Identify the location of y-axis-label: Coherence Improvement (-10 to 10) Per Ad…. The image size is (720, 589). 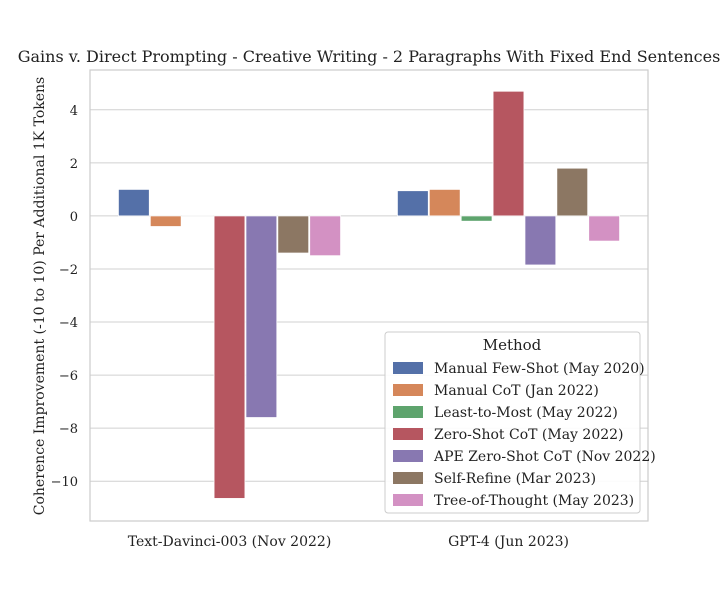
(40, 296).